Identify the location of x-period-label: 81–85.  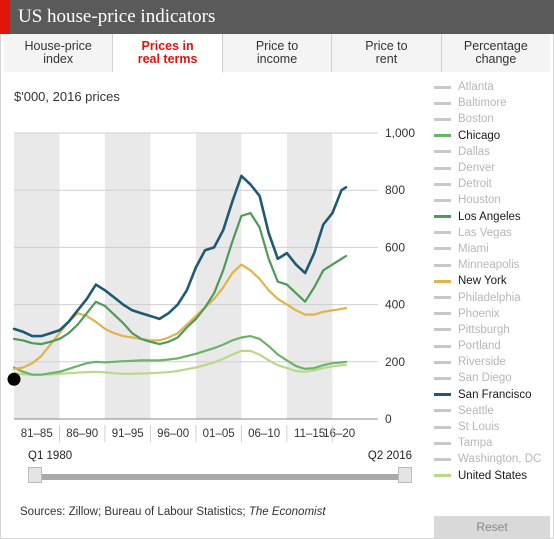
(37, 434).